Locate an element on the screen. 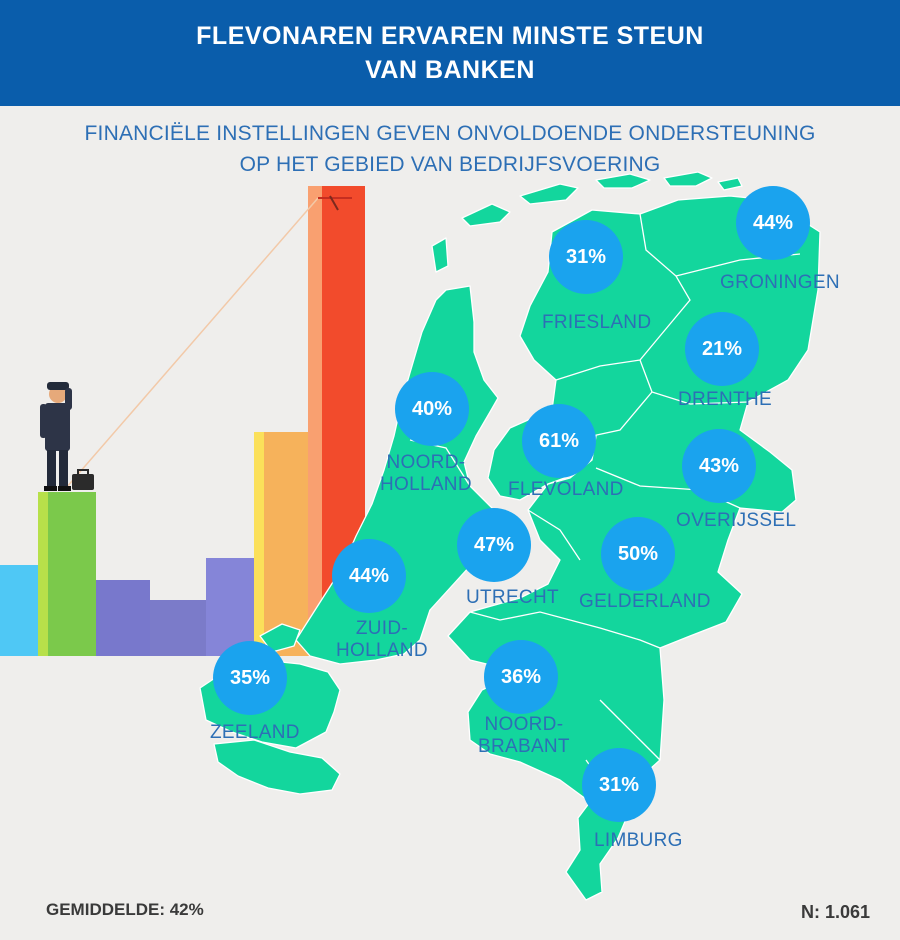  bubble-groningen: 44% is located at coordinates (773, 223).